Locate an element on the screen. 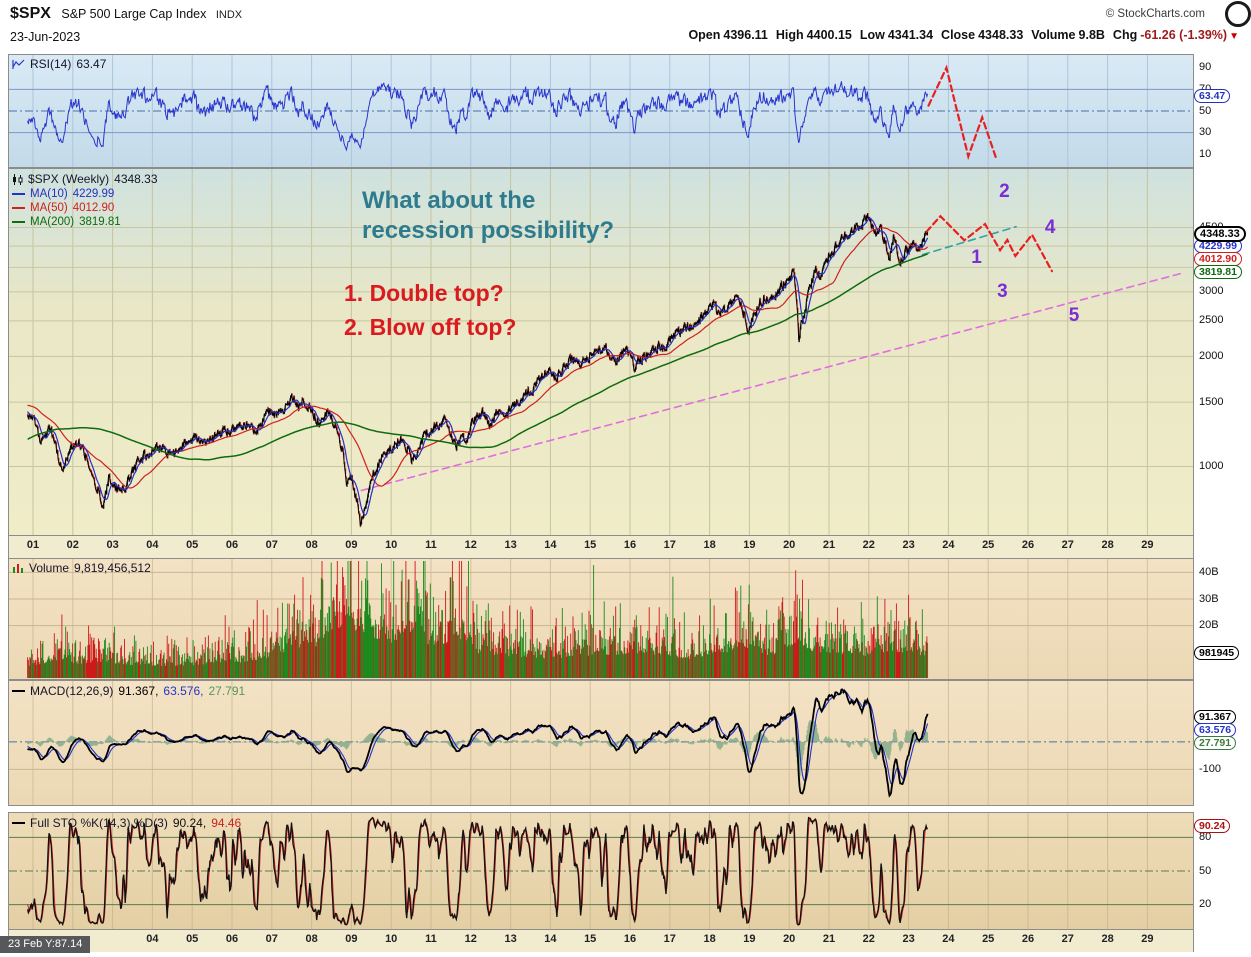 The width and height of the screenshot is (1251, 957). quote-label: High is located at coordinates (789, 35).